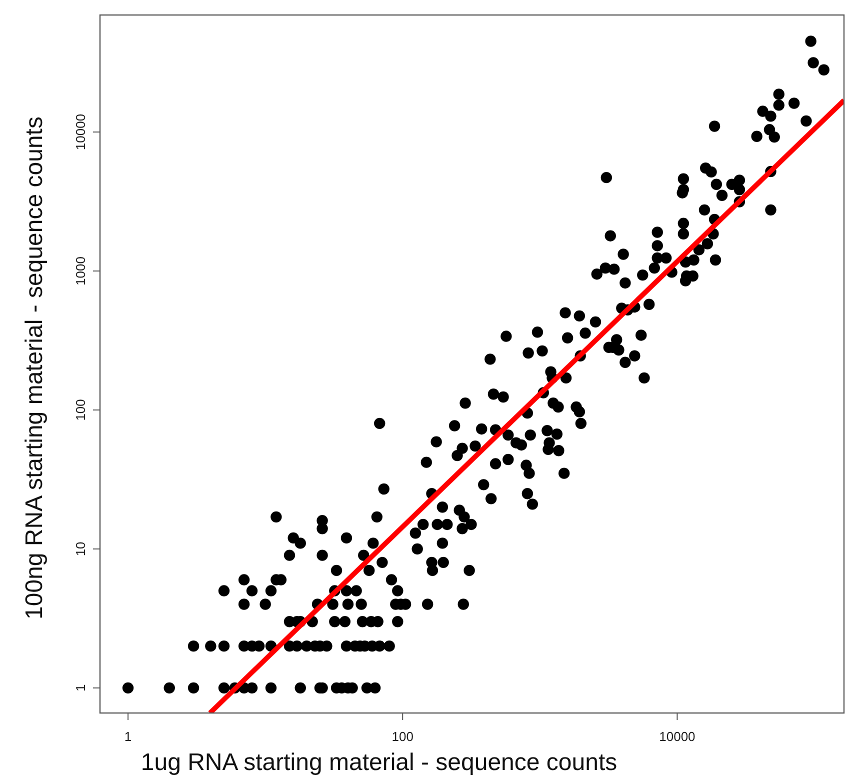 This screenshot has width=845, height=780. Describe the element at coordinates (80, 549) in the screenshot. I see `y-tick-label: 10` at that location.